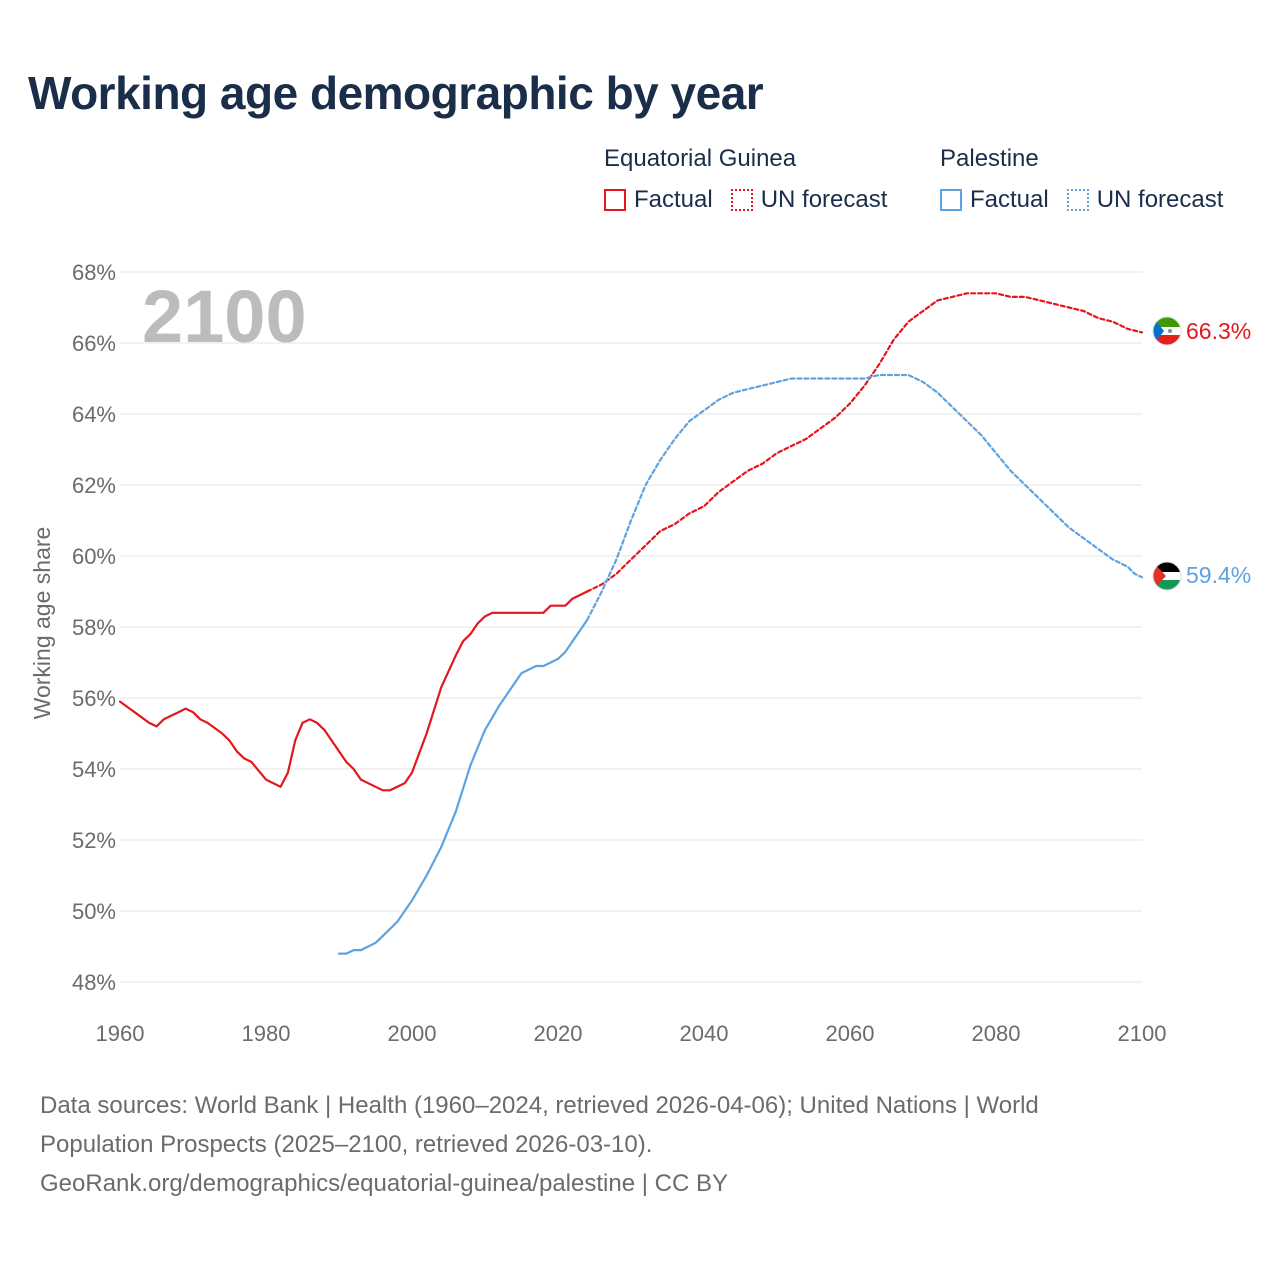  I want to click on y-tick-label: 66%, so click(94, 343).